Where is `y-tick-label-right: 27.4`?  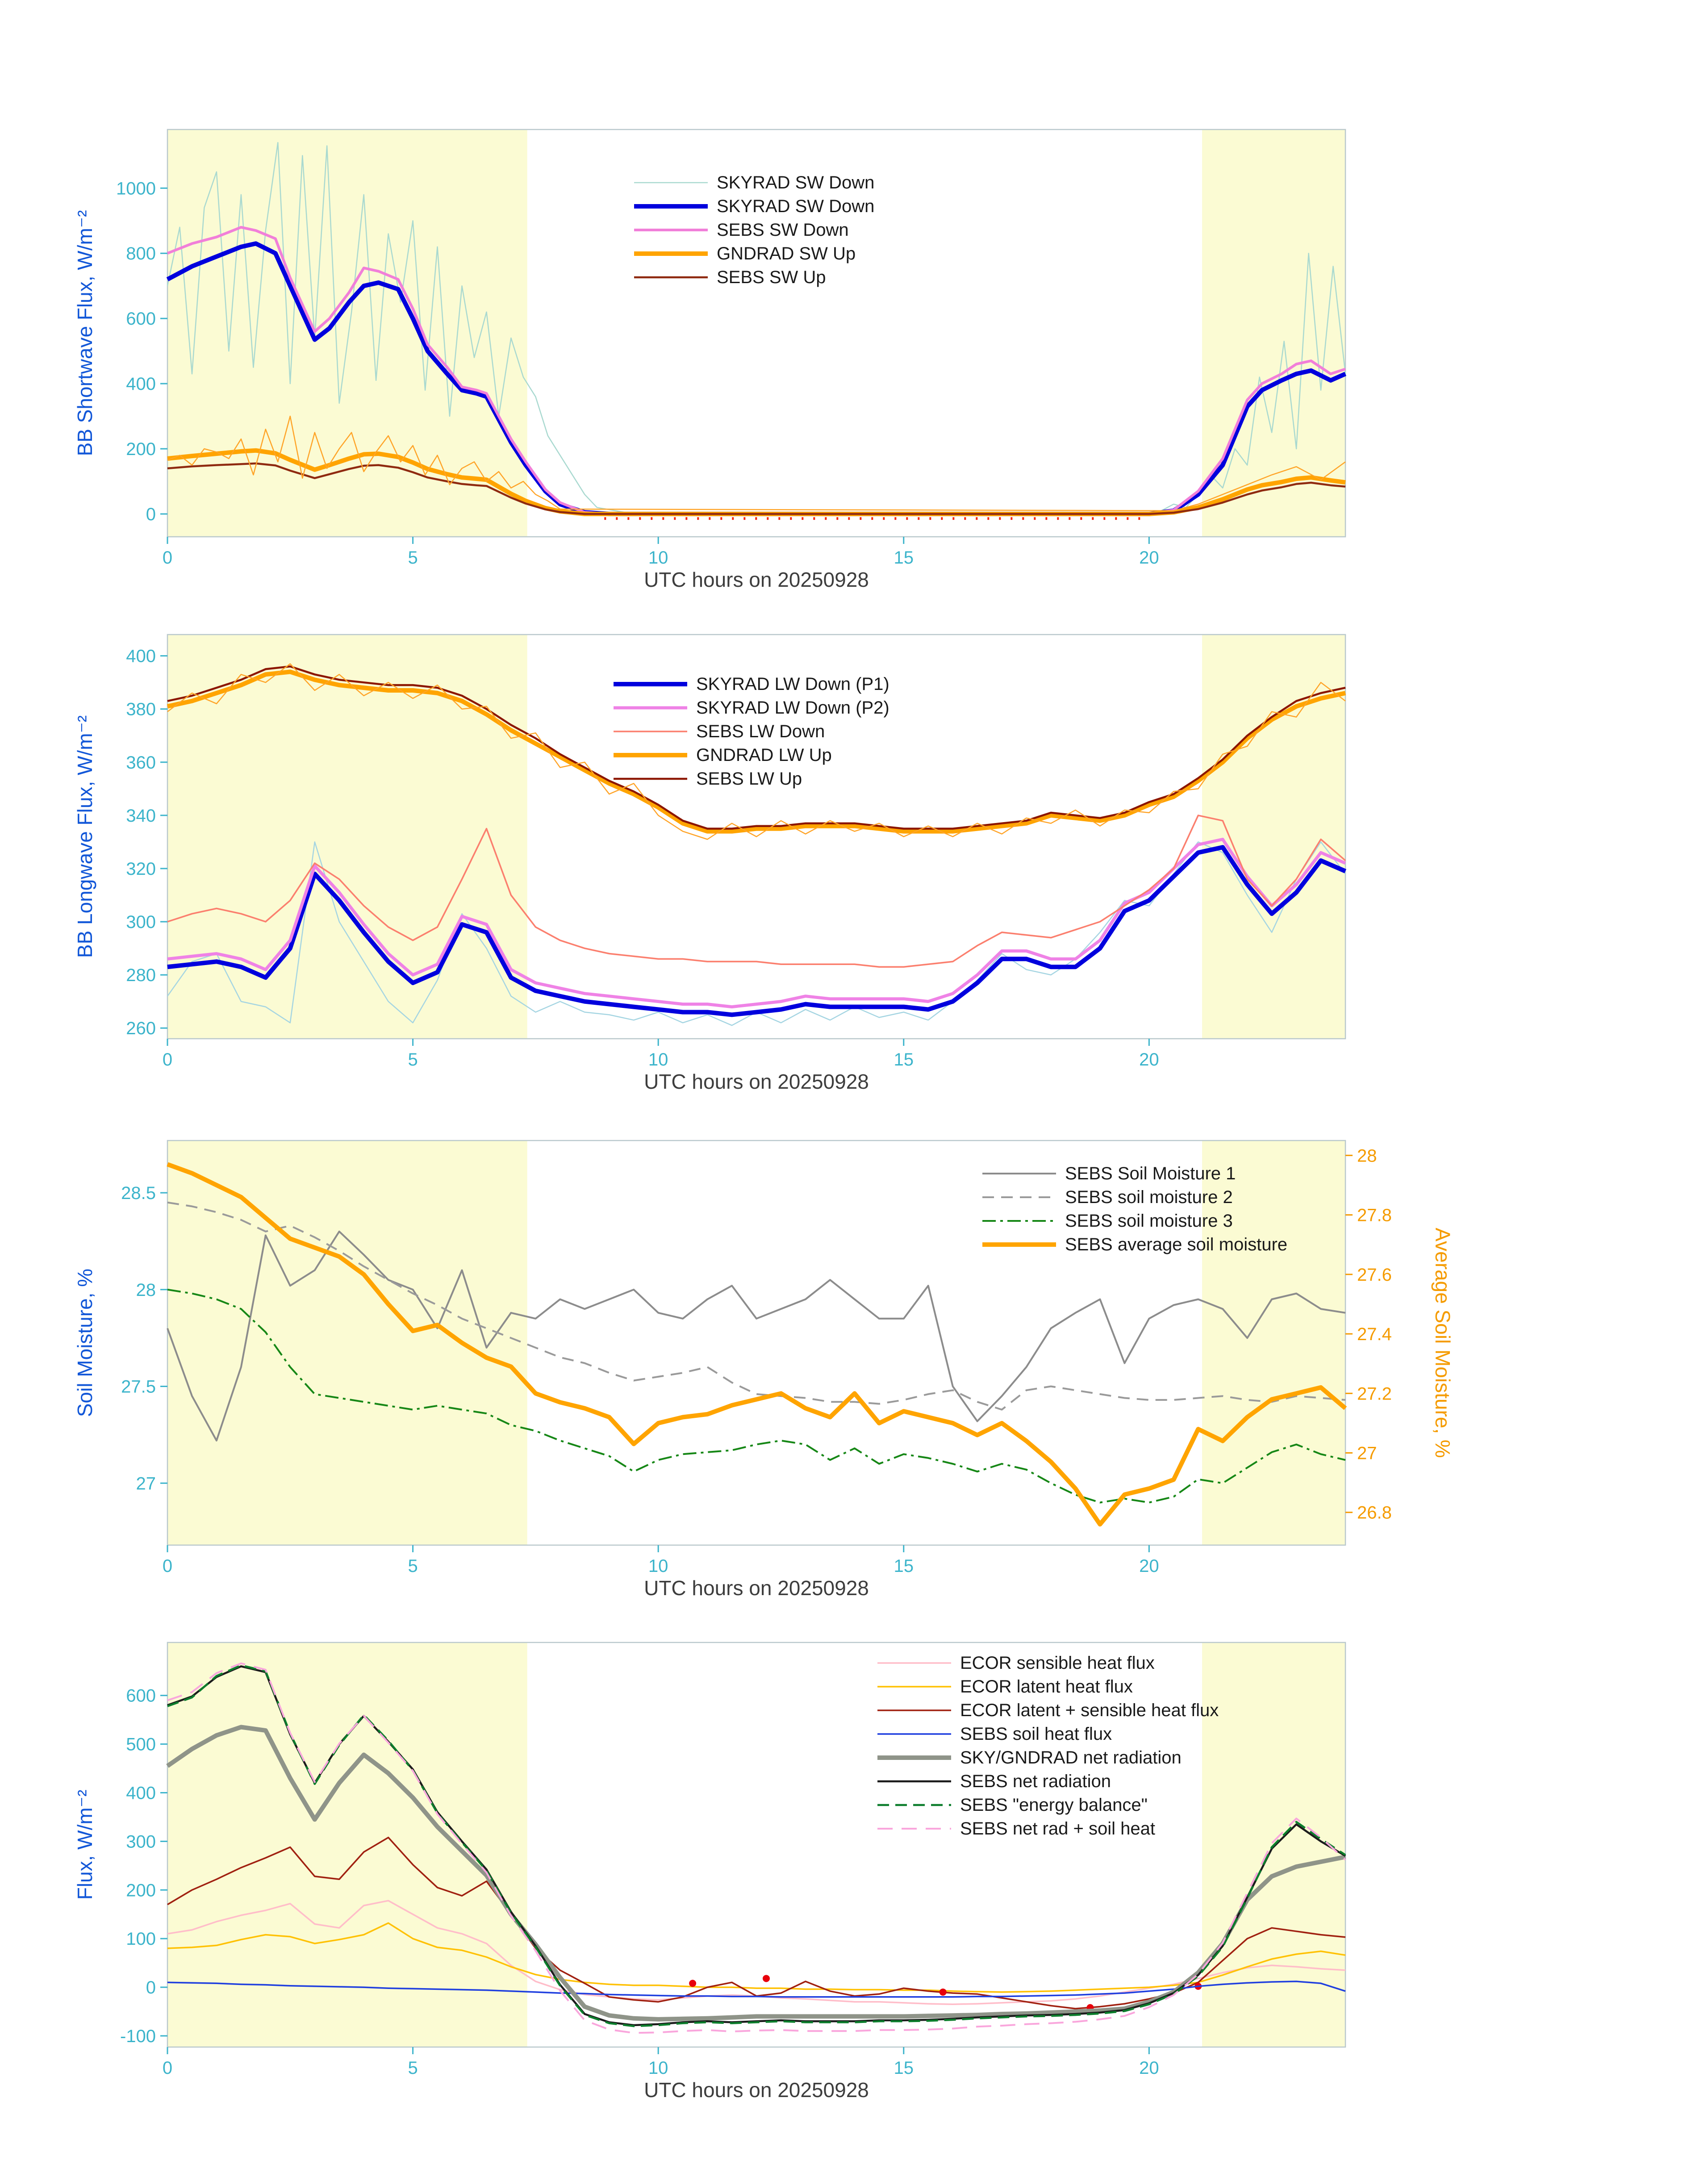
y-tick-label-right: 27.4 is located at coordinates (1374, 1334).